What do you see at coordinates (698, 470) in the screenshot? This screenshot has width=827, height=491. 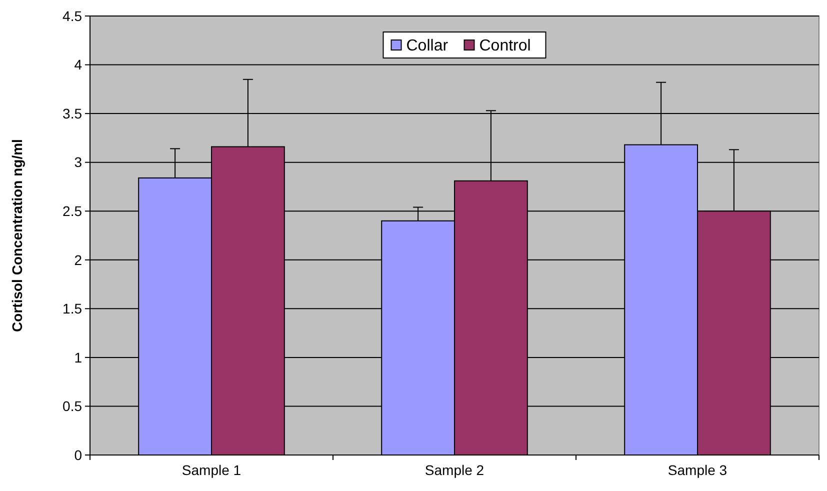 I see `x-tick-label: Sample 3` at bounding box center [698, 470].